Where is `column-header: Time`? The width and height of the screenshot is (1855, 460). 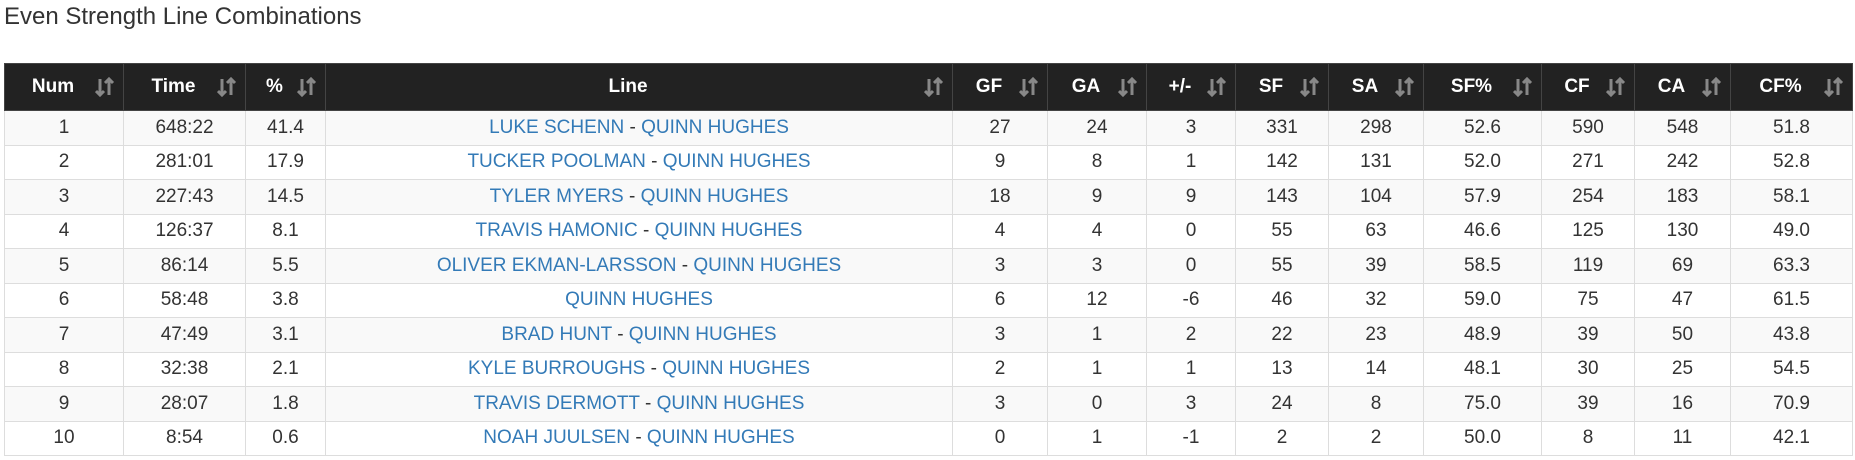
column-header: Time is located at coordinates (184, 87).